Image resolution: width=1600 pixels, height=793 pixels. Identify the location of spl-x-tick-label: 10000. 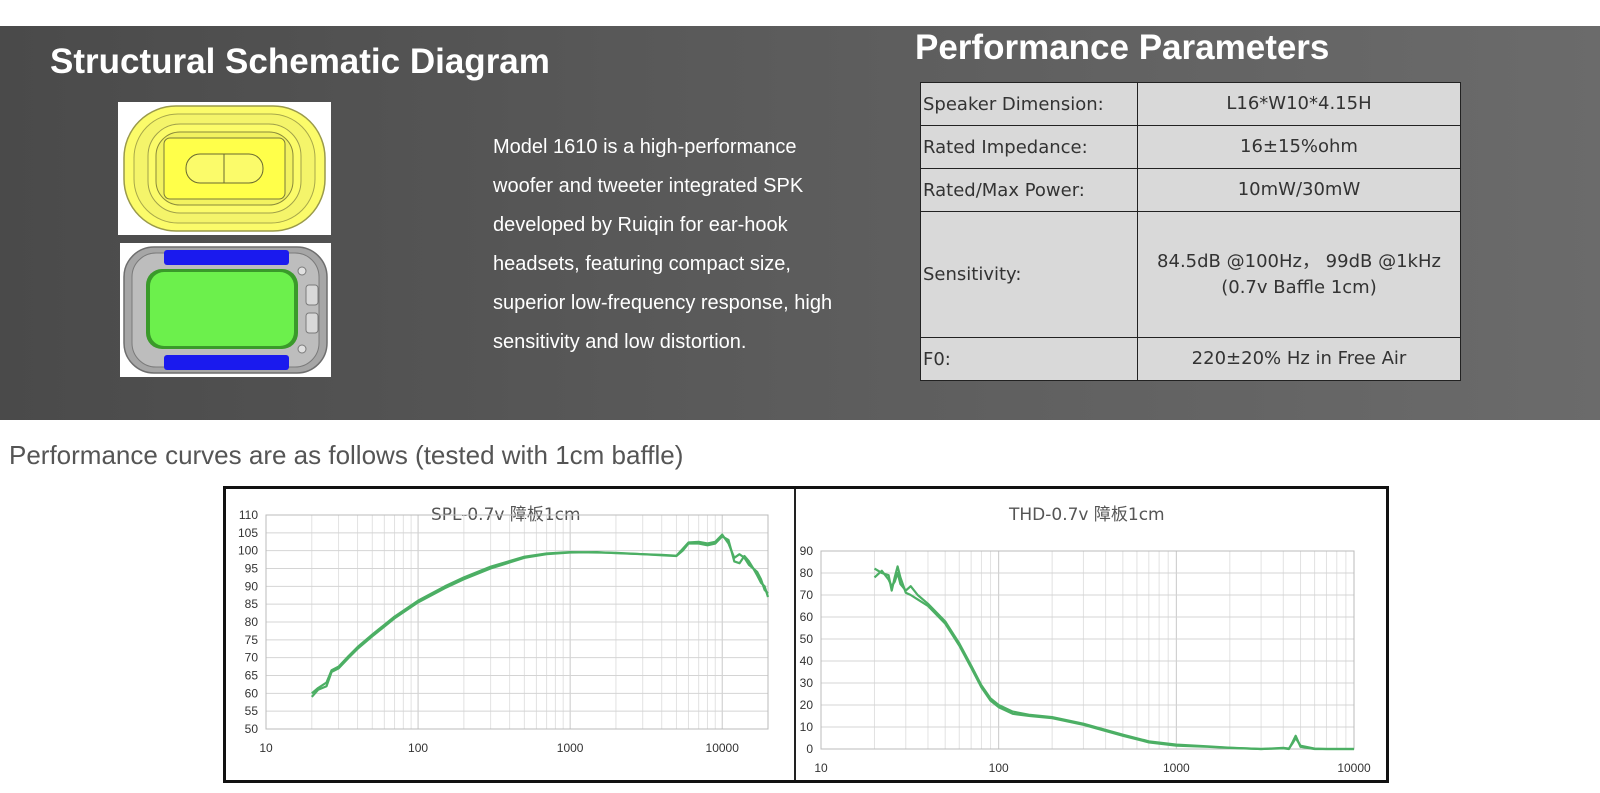
(723, 748).